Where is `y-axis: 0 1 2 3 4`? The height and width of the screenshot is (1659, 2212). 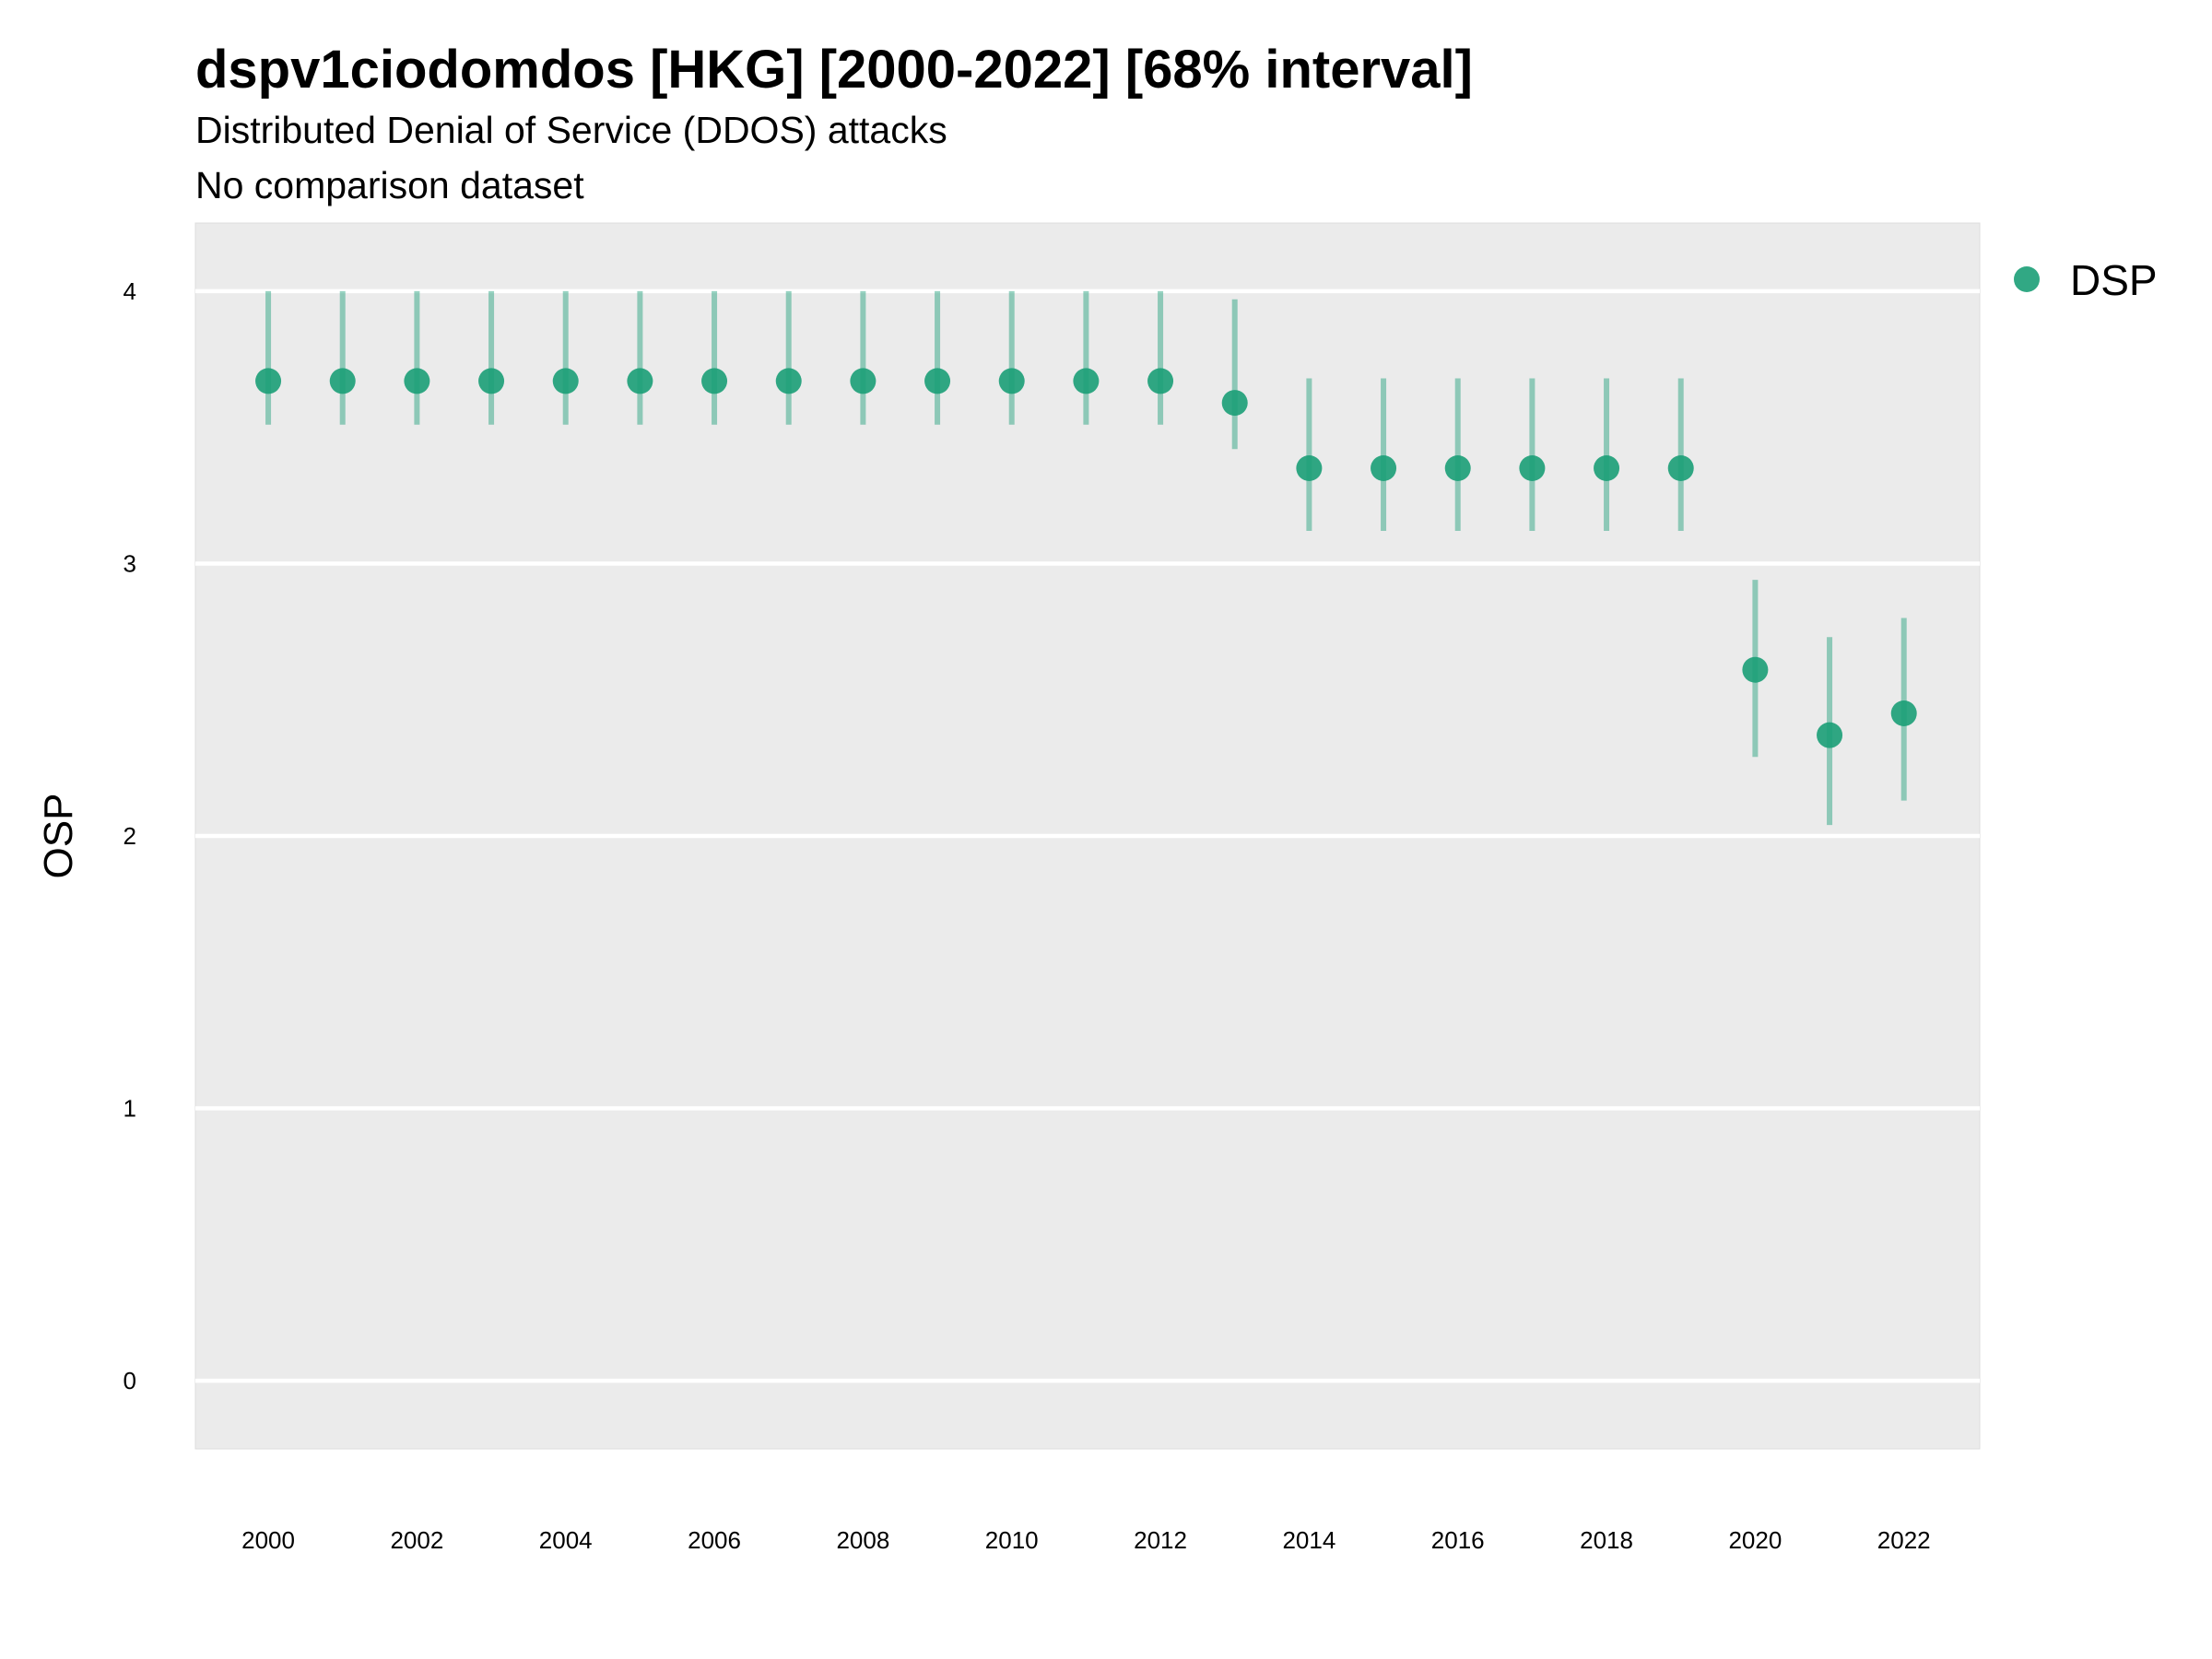
y-axis: 0 1 2 3 4 is located at coordinates (130, 835).